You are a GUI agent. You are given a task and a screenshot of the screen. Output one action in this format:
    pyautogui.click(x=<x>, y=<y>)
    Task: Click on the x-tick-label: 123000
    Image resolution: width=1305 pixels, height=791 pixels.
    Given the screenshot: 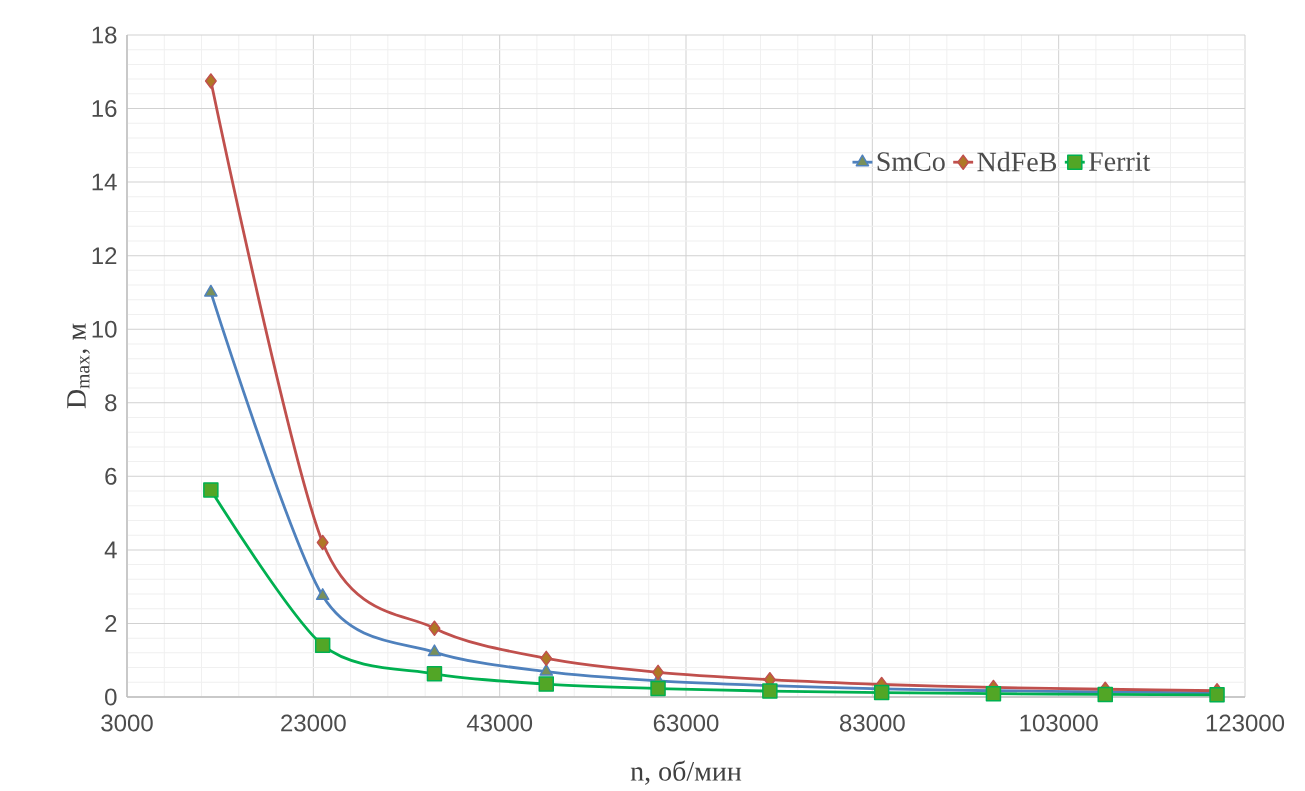 What is the action you would take?
    pyautogui.click(x=1245, y=723)
    